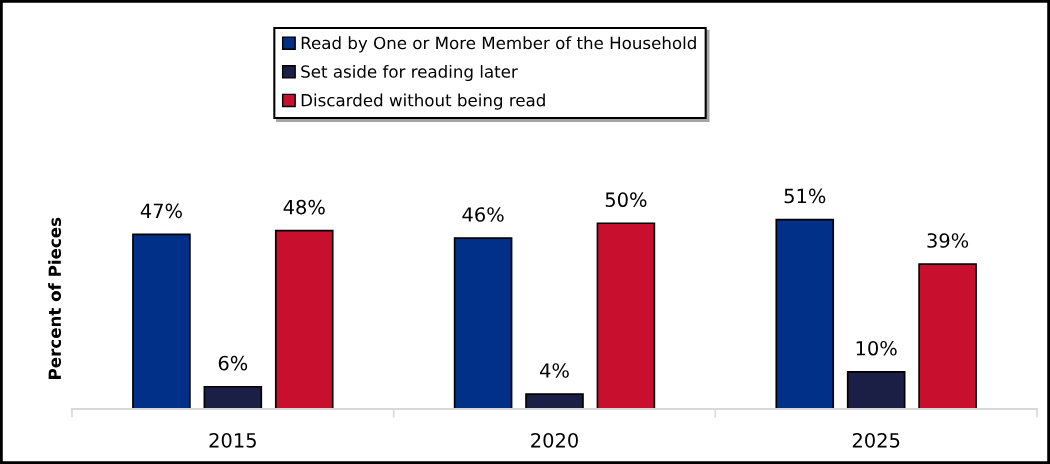  Describe the element at coordinates (498, 44) in the screenshot. I see `legend-label: Read by One or More Member of the Household` at that location.